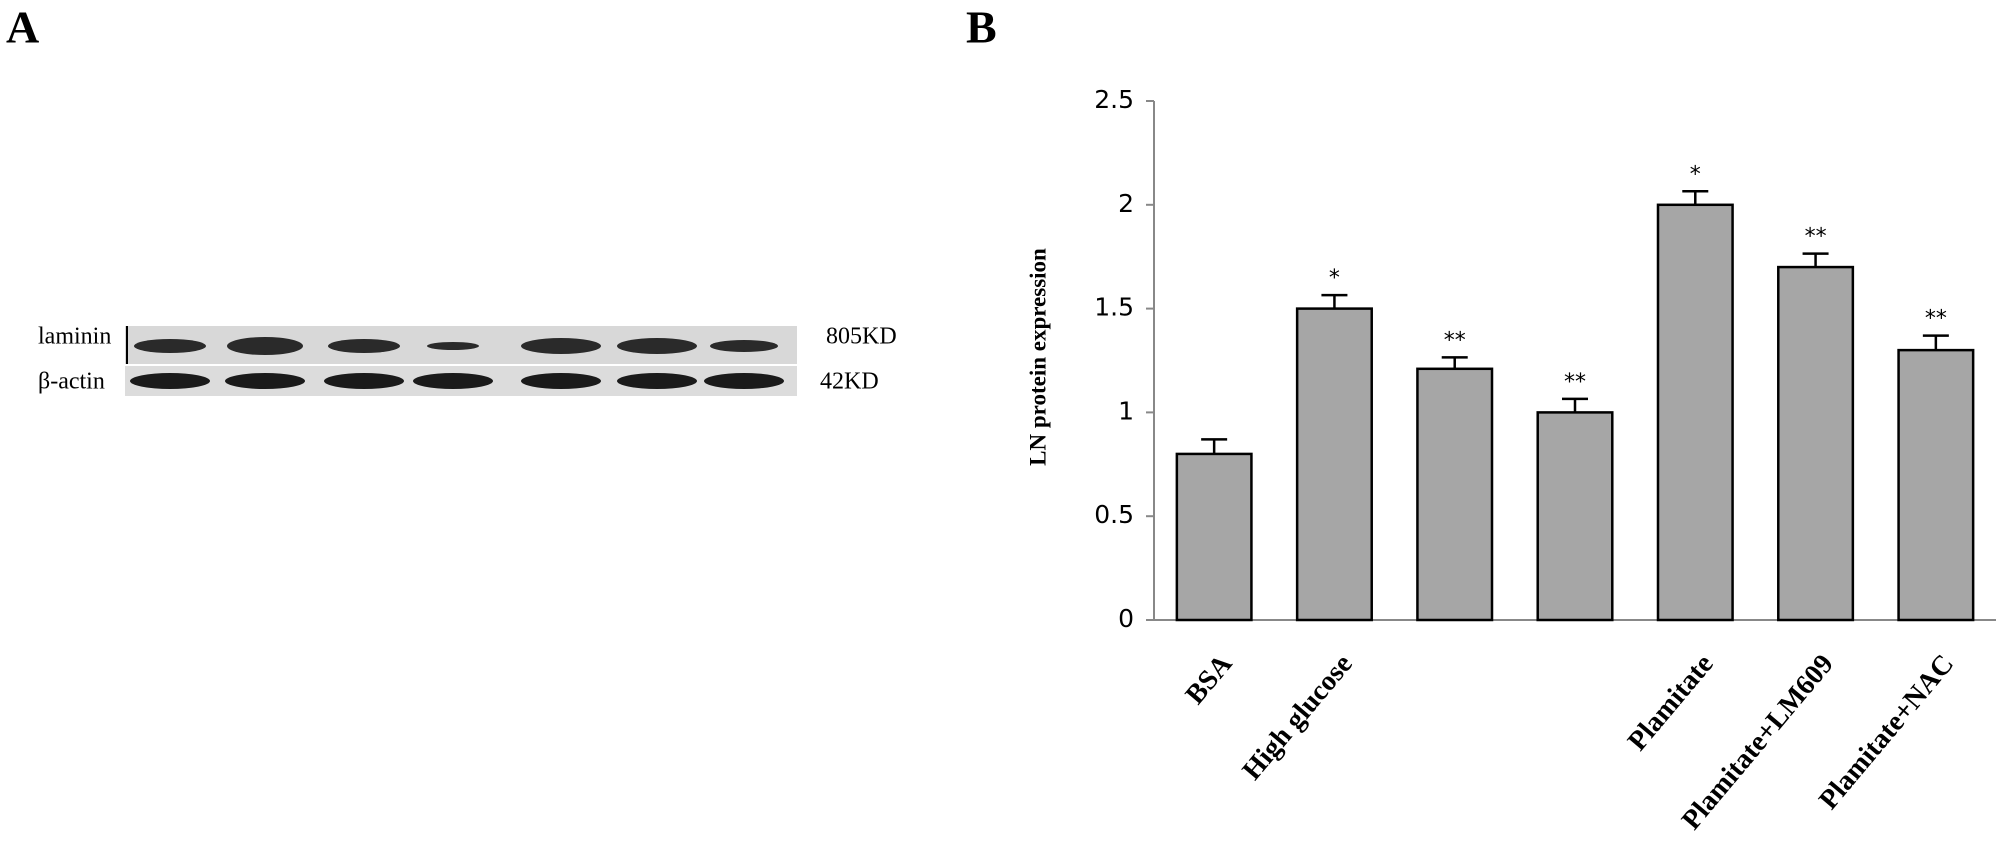 This screenshot has height=866, width=2000. What do you see at coordinates (1209, 679) in the screenshot?
I see `x-tick-label: BSA` at bounding box center [1209, 679].